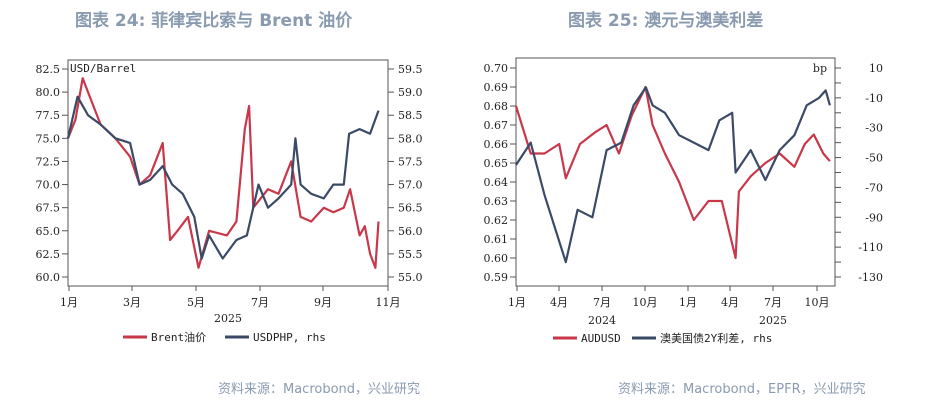  What do you see at coordinates (496, 87) in the screenshot?
I see `y-tick-label: 0.69` at bounding box center [496, 87].